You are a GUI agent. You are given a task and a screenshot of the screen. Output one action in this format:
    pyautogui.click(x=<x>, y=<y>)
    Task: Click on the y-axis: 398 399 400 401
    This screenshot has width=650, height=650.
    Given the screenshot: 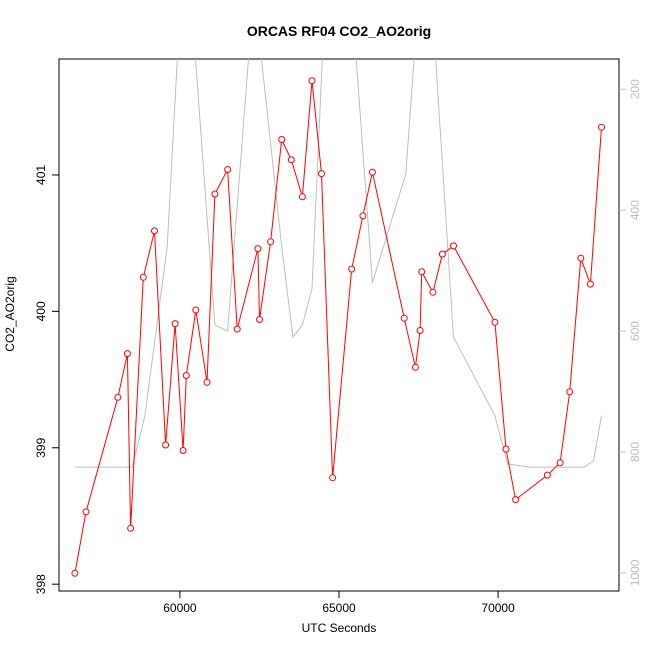 What is the action you would take?
    pyautogui.click(x=46, y=379)
    